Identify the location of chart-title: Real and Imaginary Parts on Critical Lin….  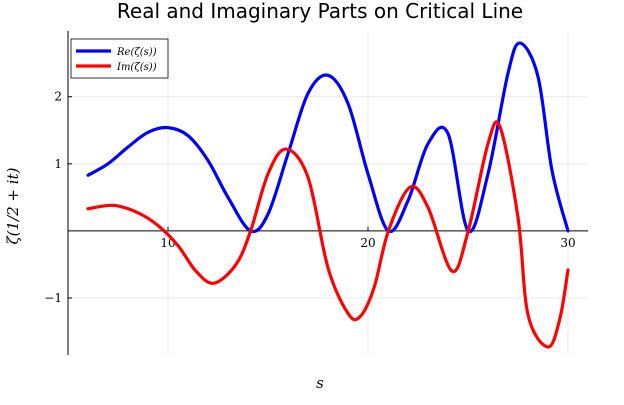
(320, 11).